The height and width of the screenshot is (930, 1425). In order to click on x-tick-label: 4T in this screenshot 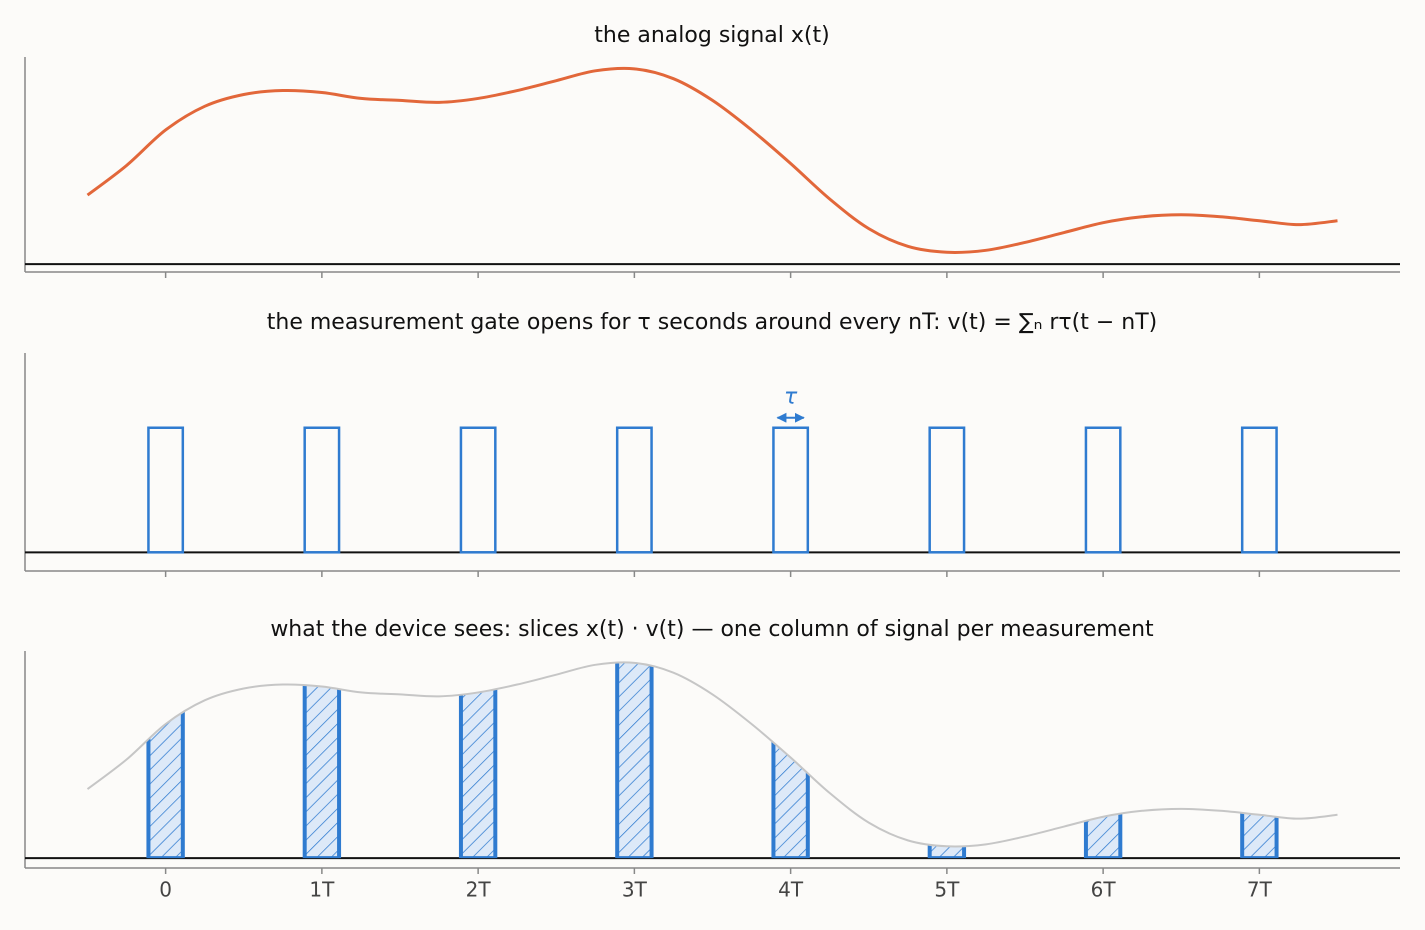, I will do `click(791, 890)`.